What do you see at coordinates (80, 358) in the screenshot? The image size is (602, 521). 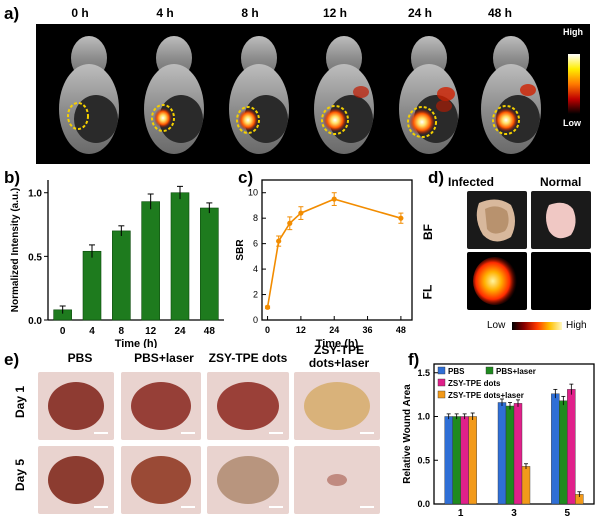 I see `col-pbs-label: PBS` at bounding box center [80, 358].